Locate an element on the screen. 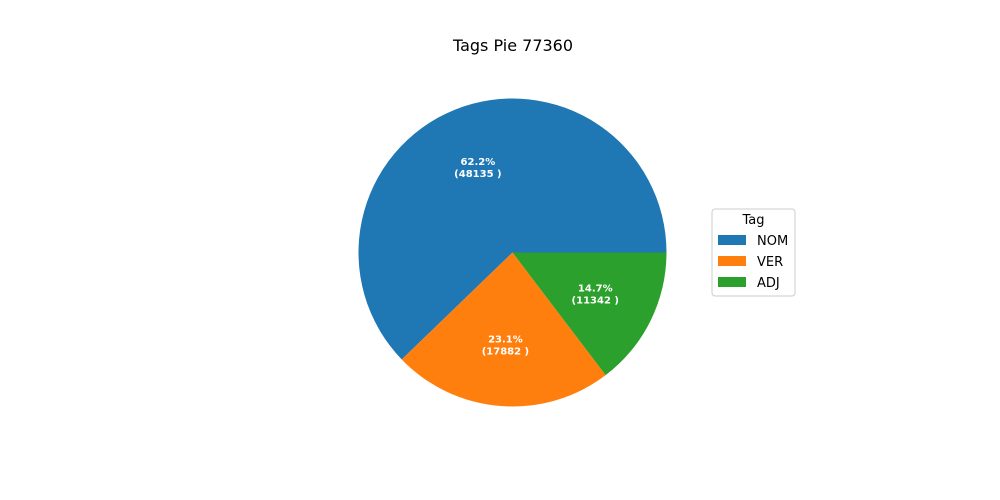  legend-swatch-ver is located at coordinates (732, 261).